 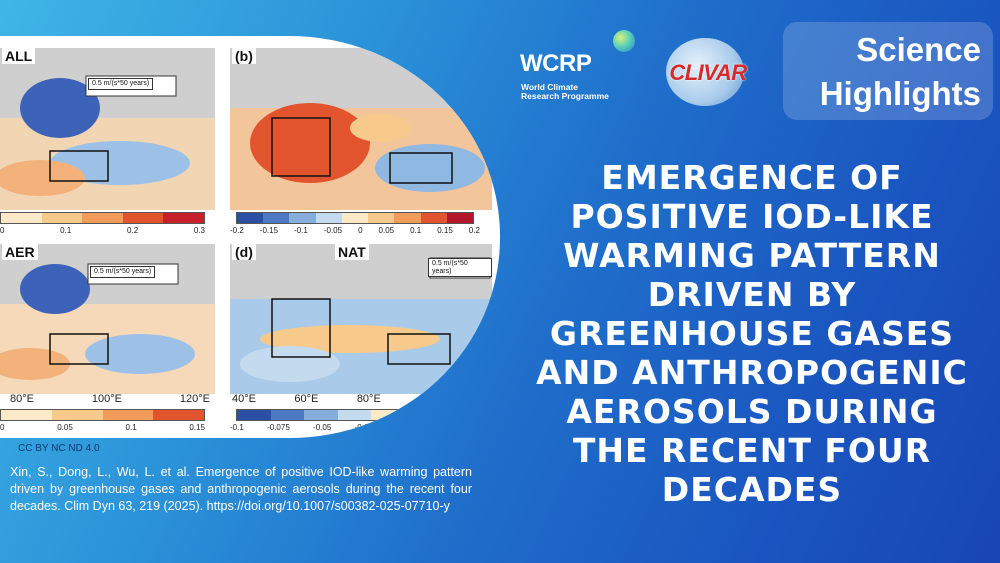 I want to click on badge-line-science: Science, so click(x=918, y=49).